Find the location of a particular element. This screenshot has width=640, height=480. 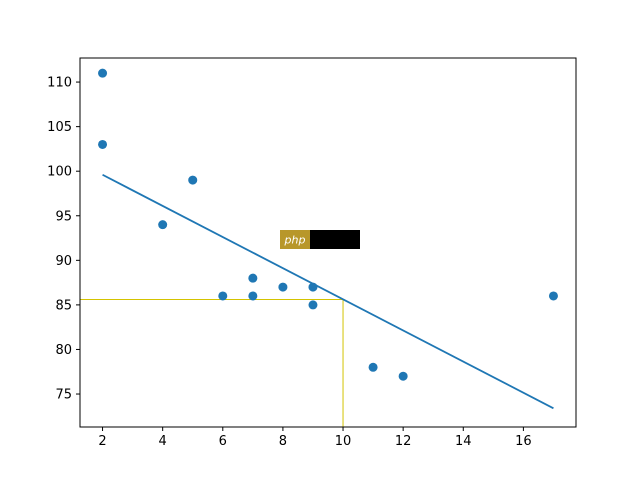

y-tick-label: 110 is located at coordinates (59, 83).